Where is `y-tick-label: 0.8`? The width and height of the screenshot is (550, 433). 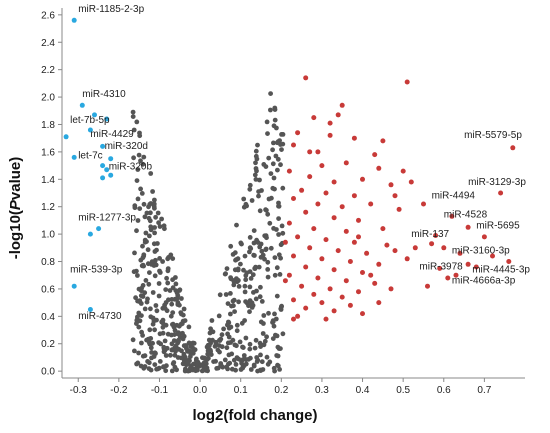 y-tick-label: 0.8 is located at coordinates (48, 262).